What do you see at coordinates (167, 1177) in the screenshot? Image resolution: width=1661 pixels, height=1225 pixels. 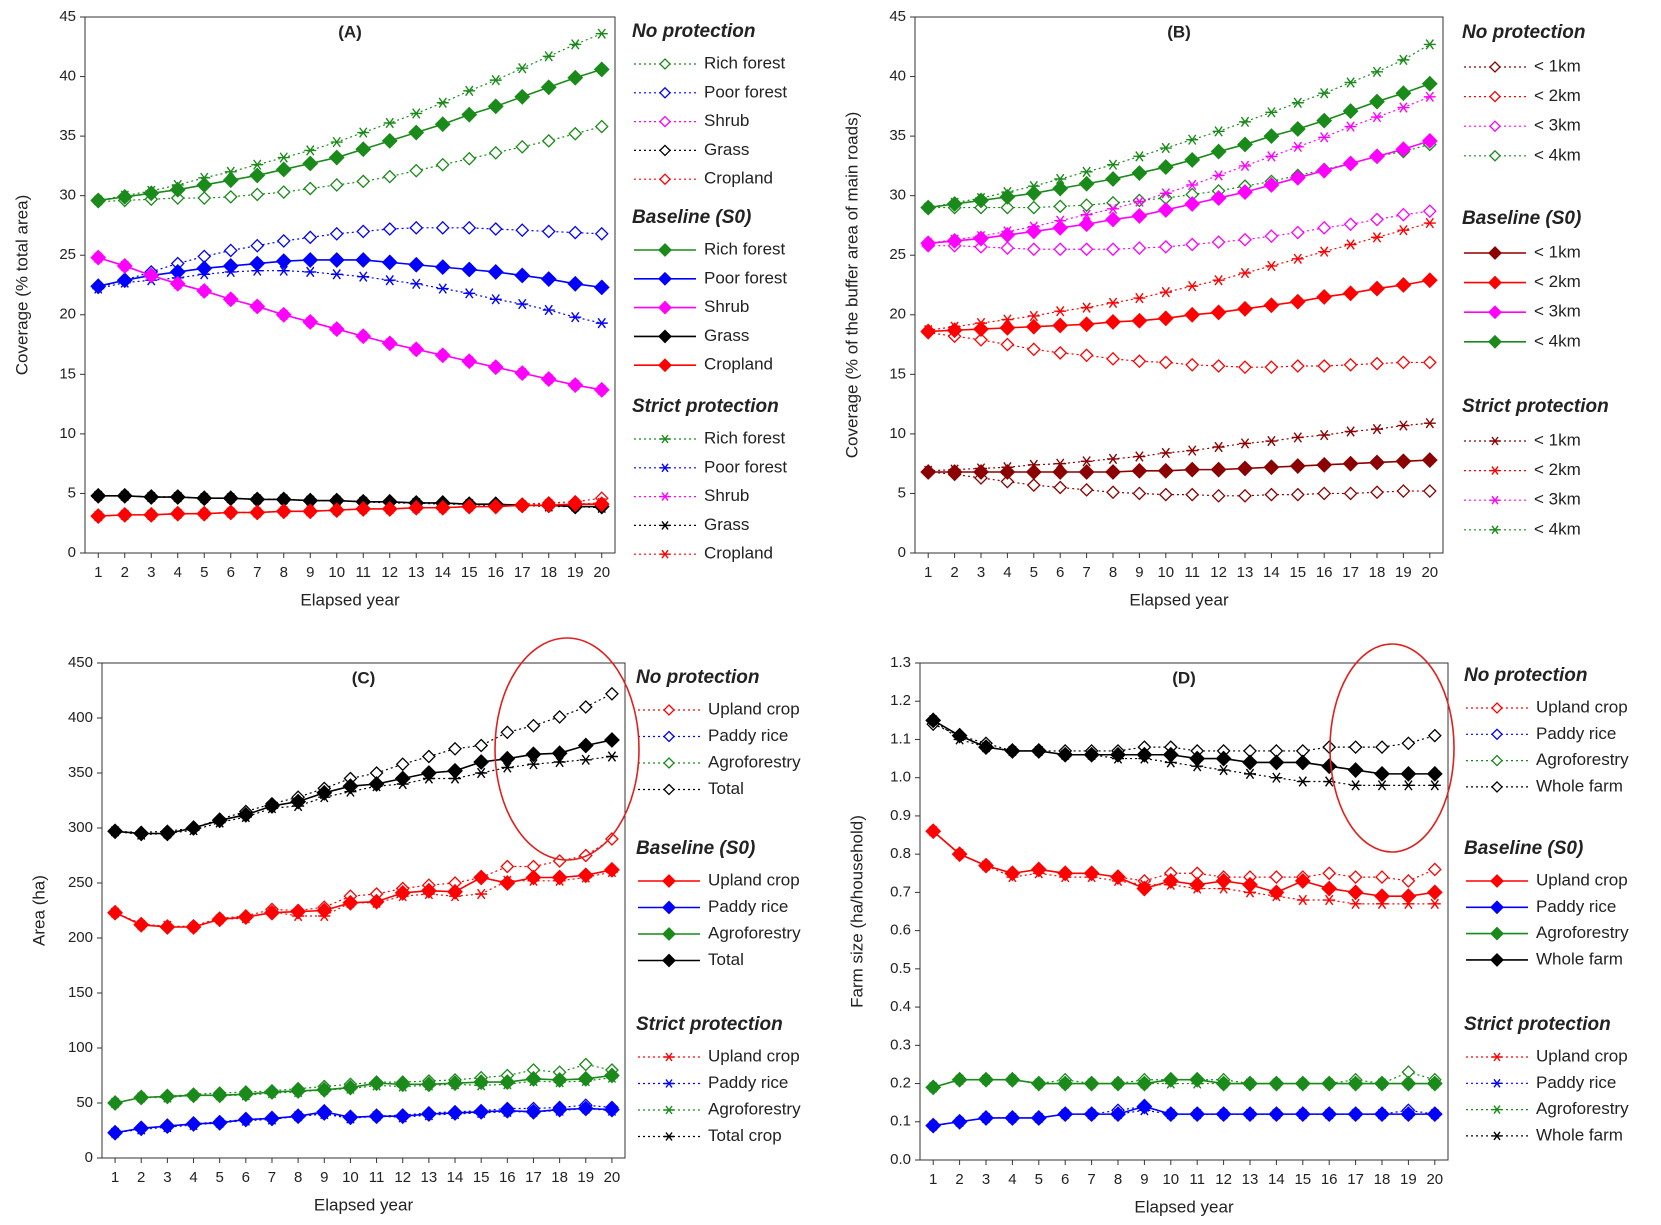 I see `x-tick-label: 3` at bounding box center [167, 1177].